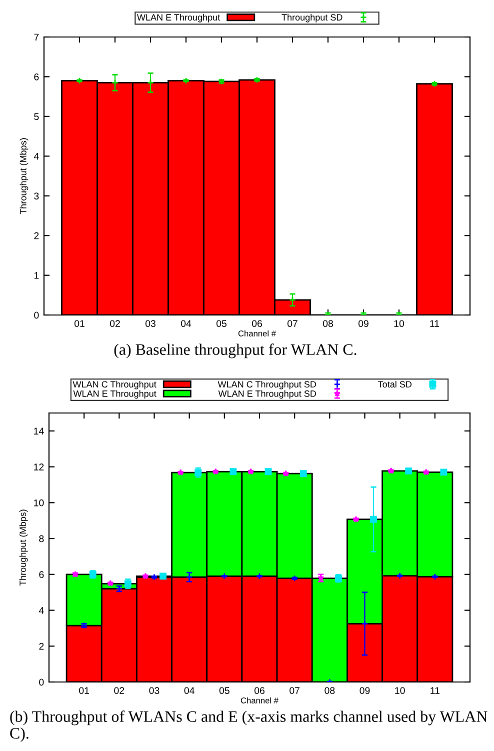  What do you see at coordinates (267, 385) in the screenshot?
I see `legend-label: WLAN C Throughput SD` at bounding box center [267, 385].